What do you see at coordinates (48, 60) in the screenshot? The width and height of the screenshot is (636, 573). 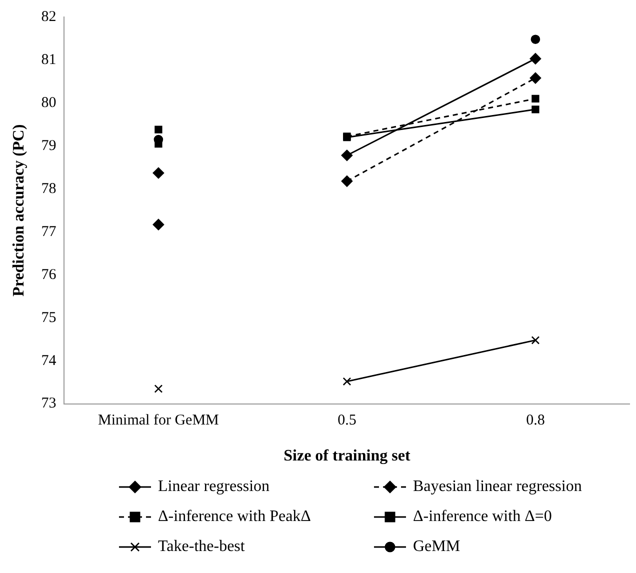 I see `y-tick-label: 81` at bounding box center [48, 60].